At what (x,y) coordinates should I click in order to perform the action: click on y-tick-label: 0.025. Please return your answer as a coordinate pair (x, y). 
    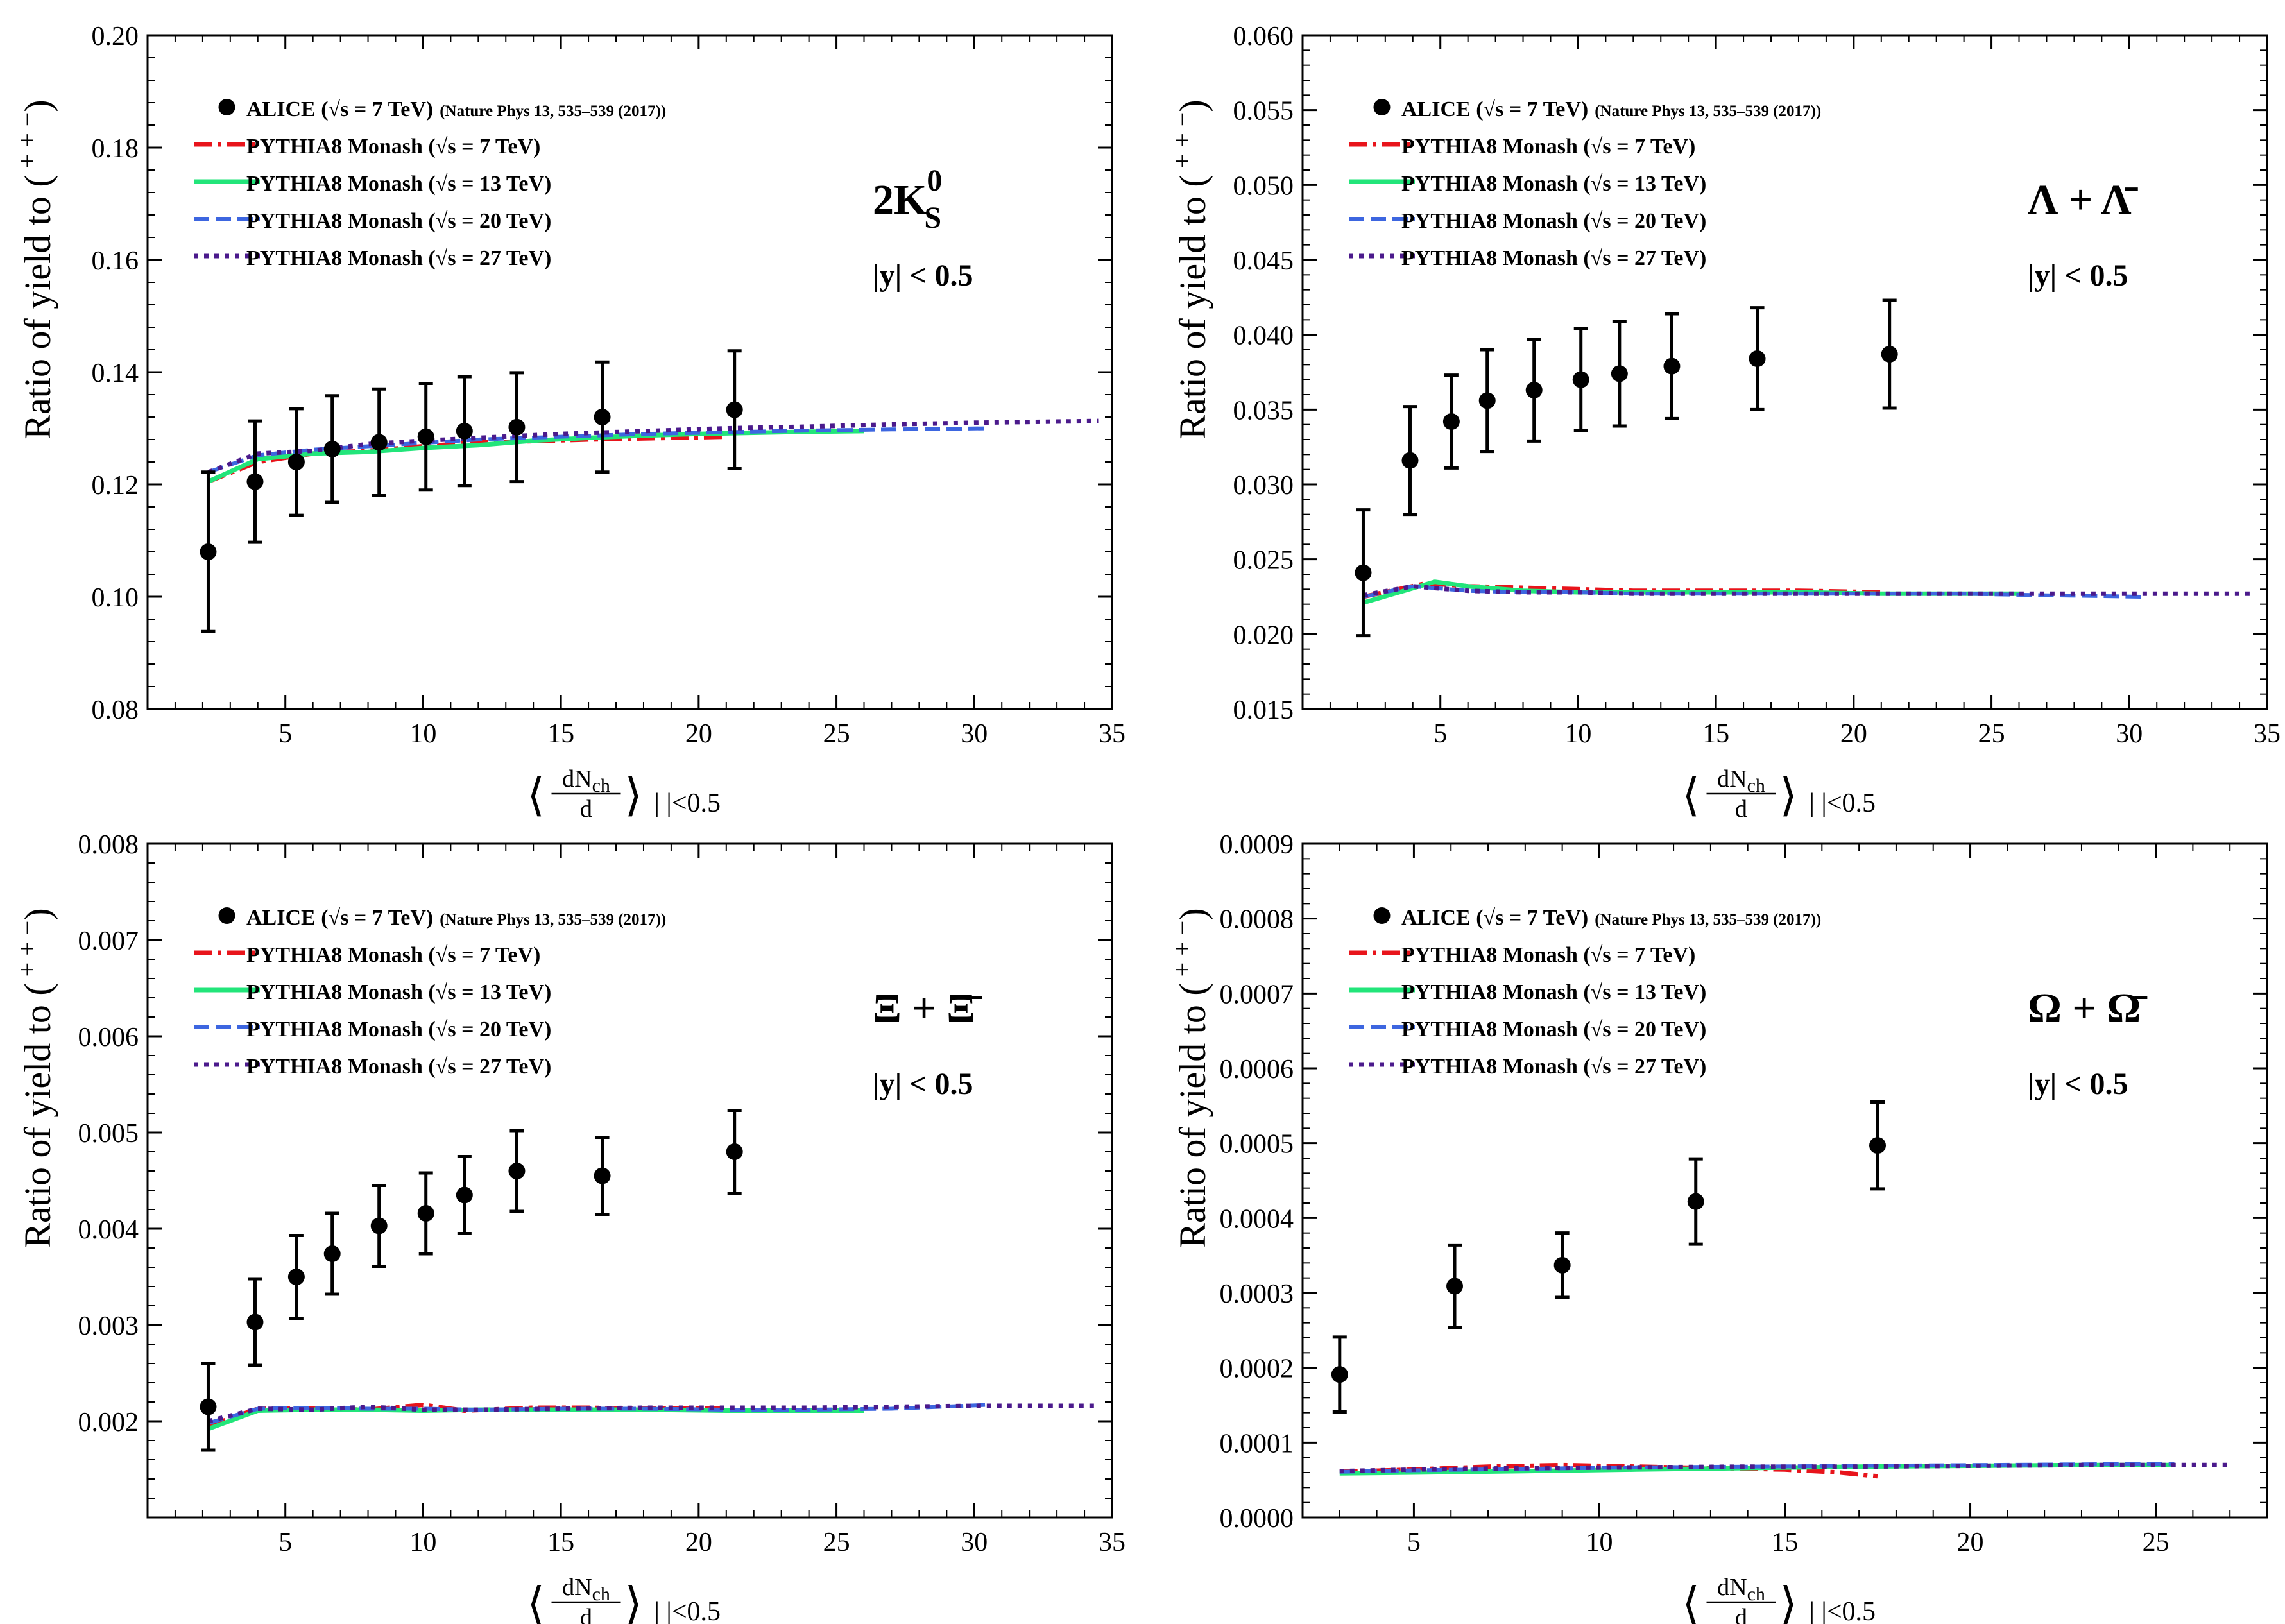
    Looking at the image, I should click on (1263, 561).